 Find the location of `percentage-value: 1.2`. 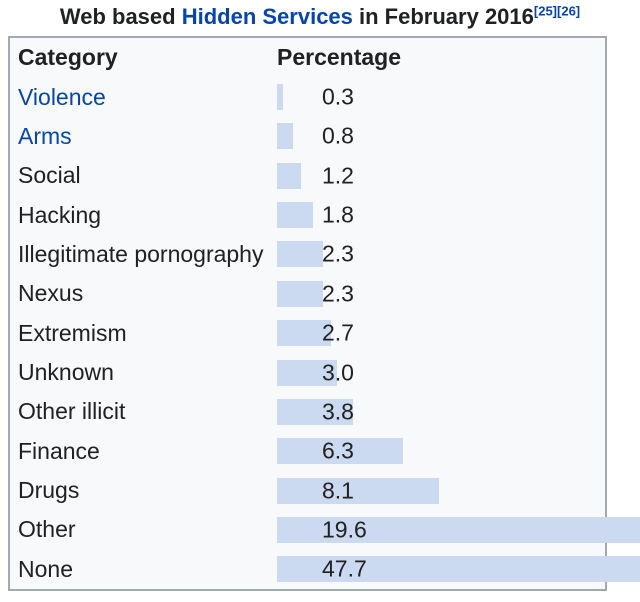

percentage-value: 1.2 is located at coordinates (338, 175).